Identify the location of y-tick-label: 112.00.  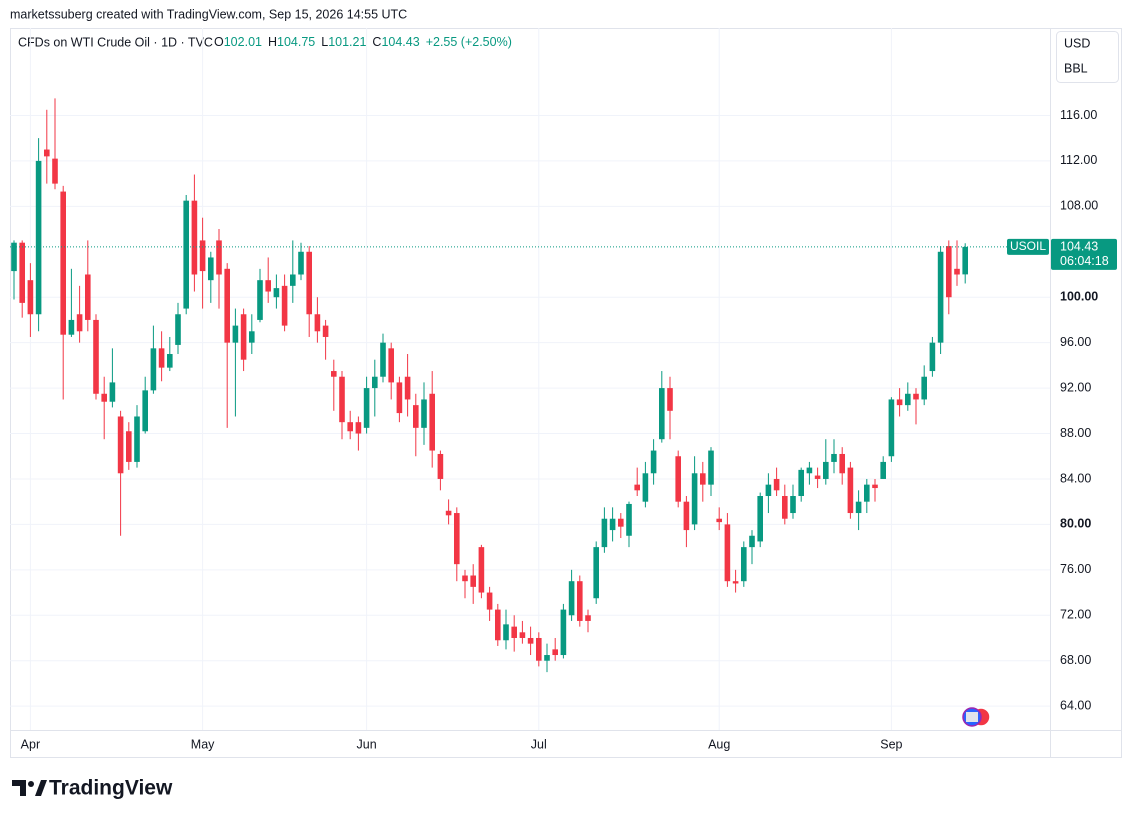
(1078, 160).